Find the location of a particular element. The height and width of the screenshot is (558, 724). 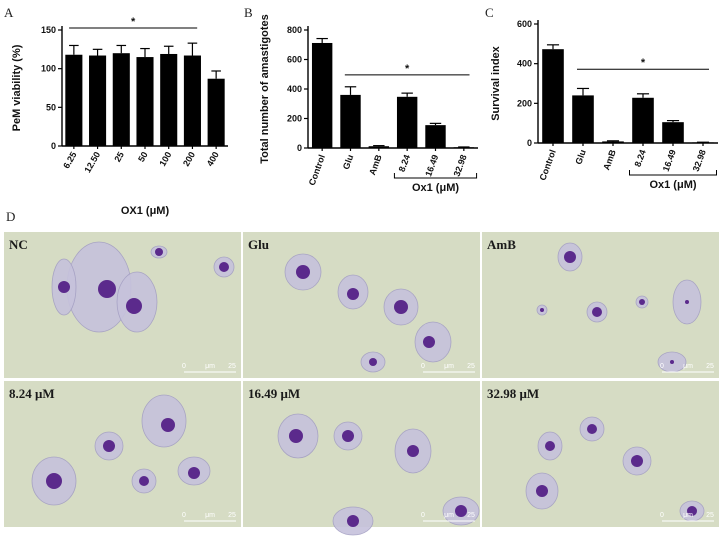

micrograph-panel: Glu 0 μm 25 is located at coordinates (361, 305).